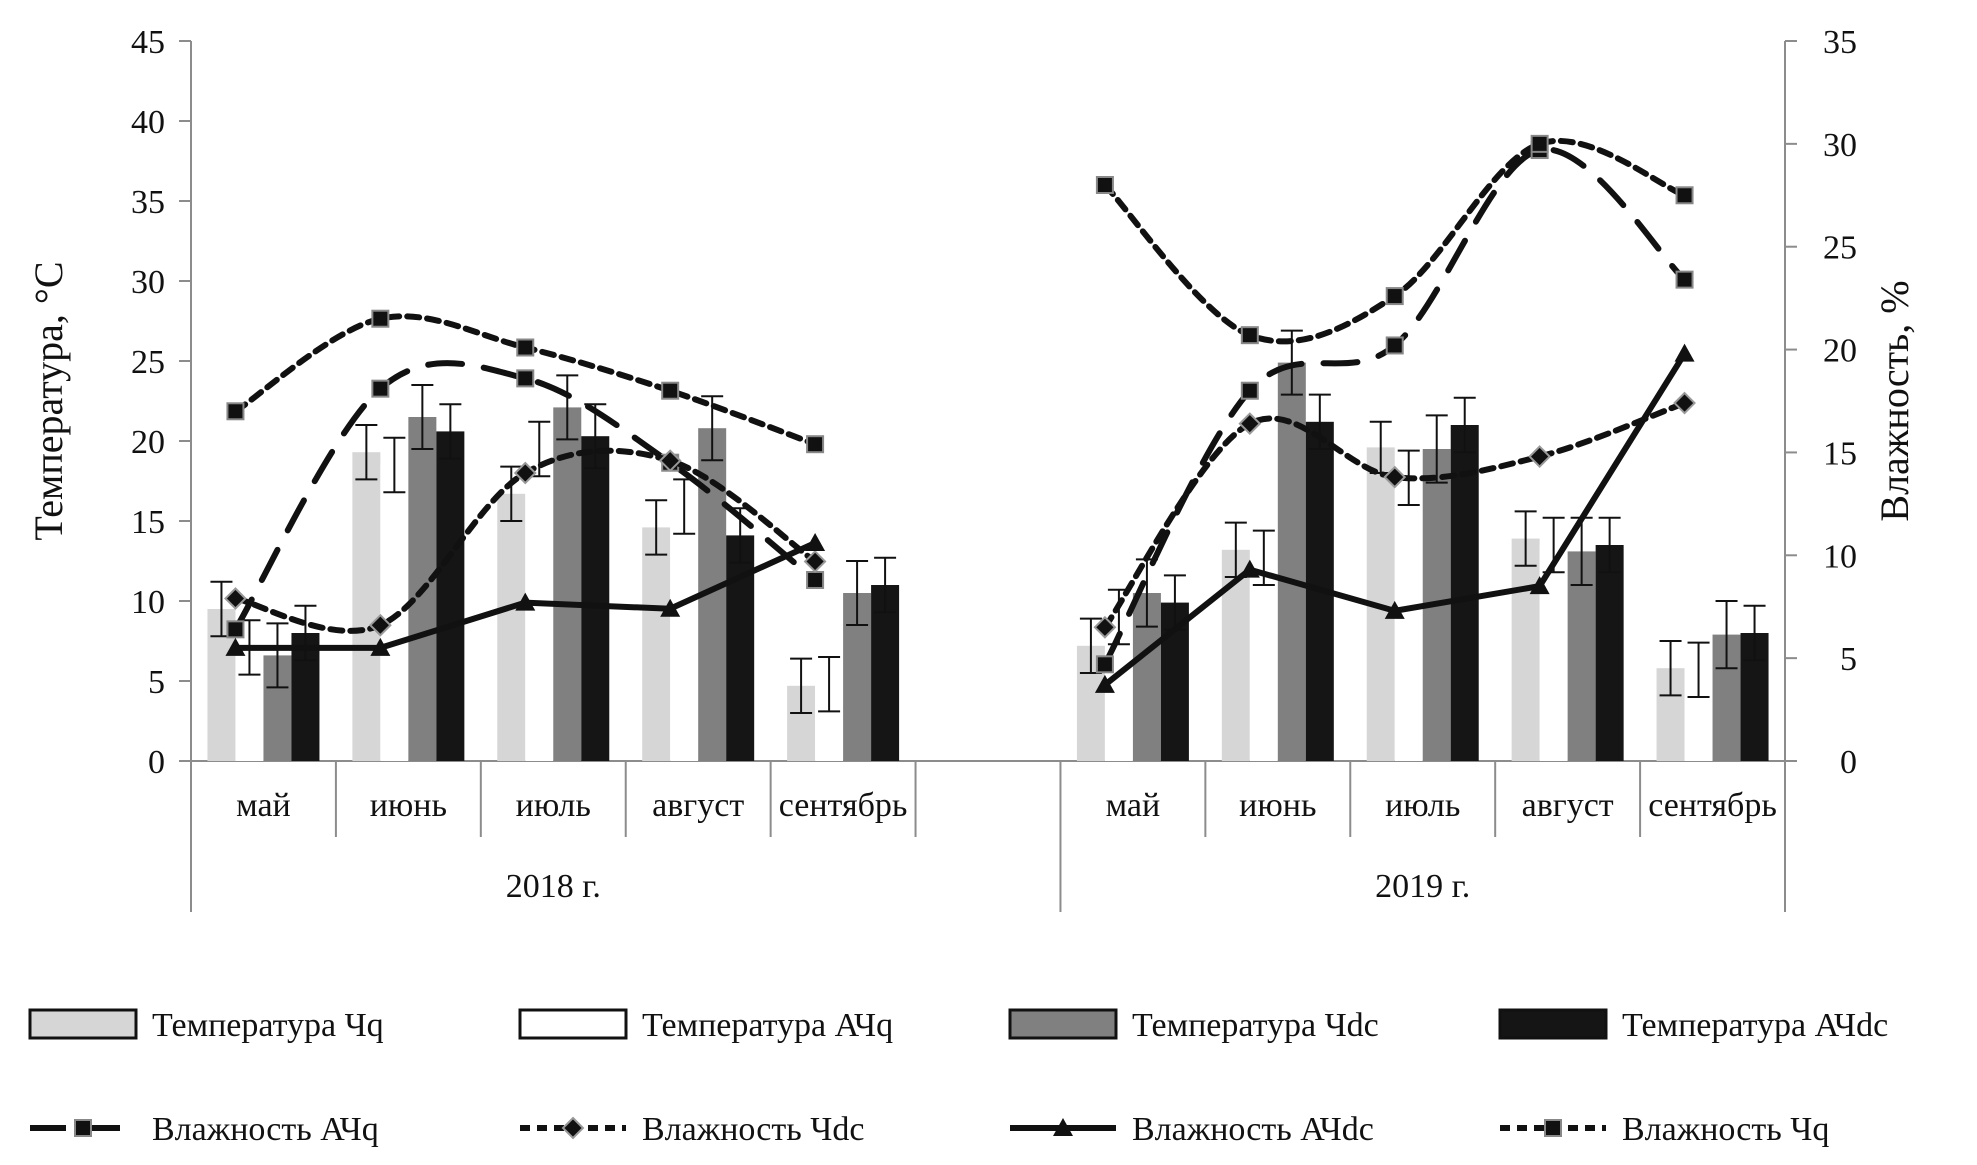 The image size is (1977, 1165). Describe the element at coordinates (148, 202) in the screenshot. I see `y-tick-label: 35` at that location.